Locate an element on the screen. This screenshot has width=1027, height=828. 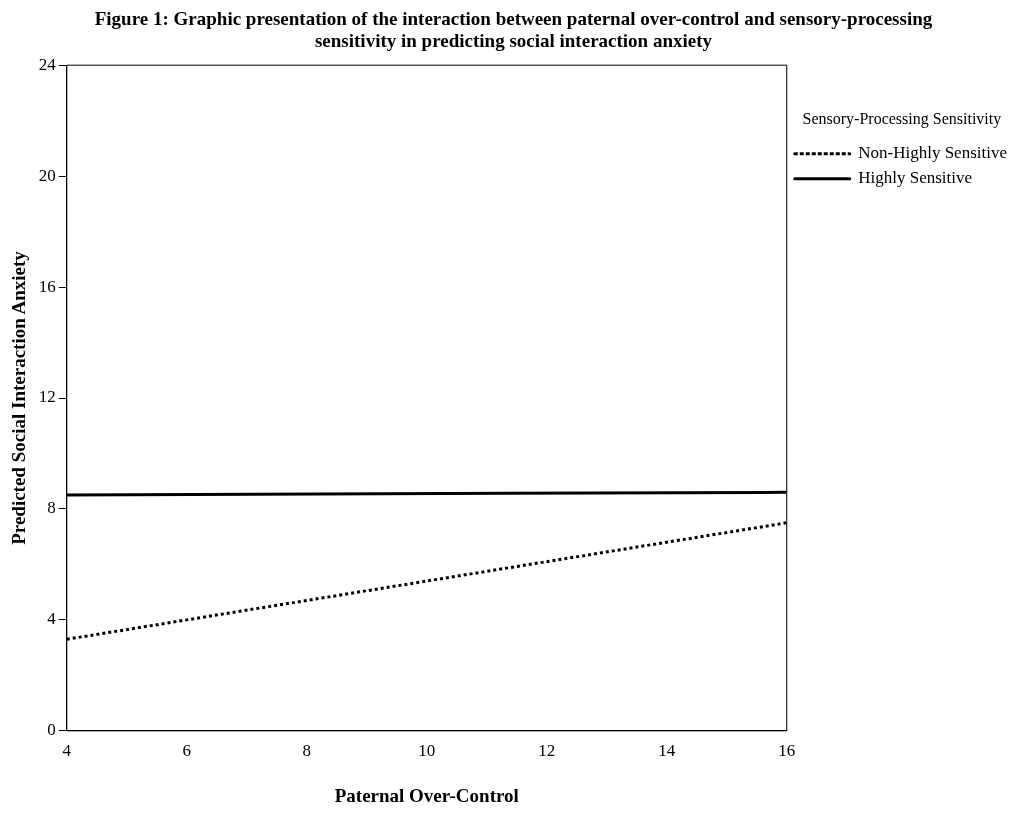
x-tick-label: 14 is located at coordinates (667, 751).